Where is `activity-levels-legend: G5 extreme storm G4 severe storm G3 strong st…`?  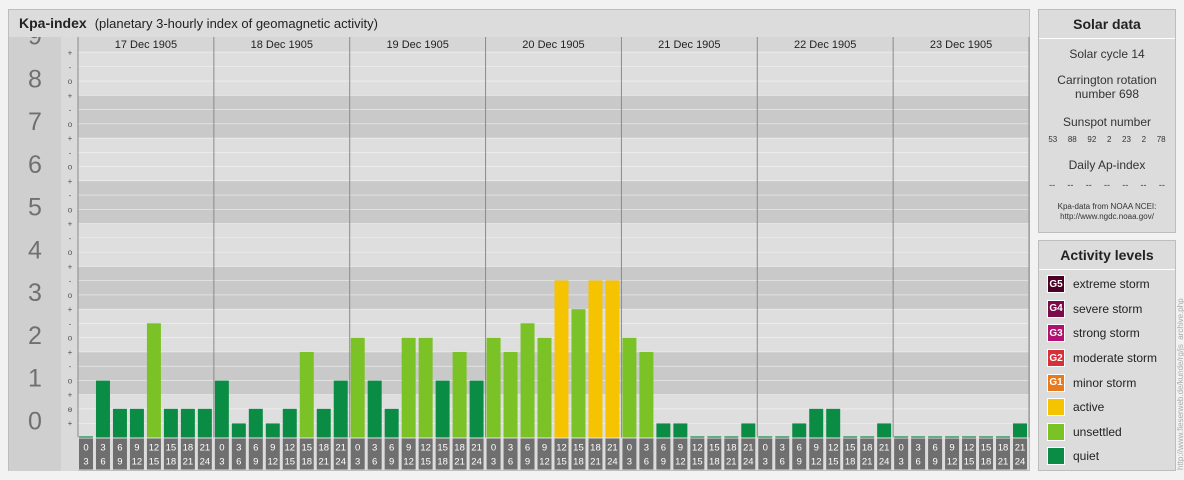
activity-levels-legend: G5 extreme storm G4 severe storm G3 strong st… is located at coordinates (1107, 370).